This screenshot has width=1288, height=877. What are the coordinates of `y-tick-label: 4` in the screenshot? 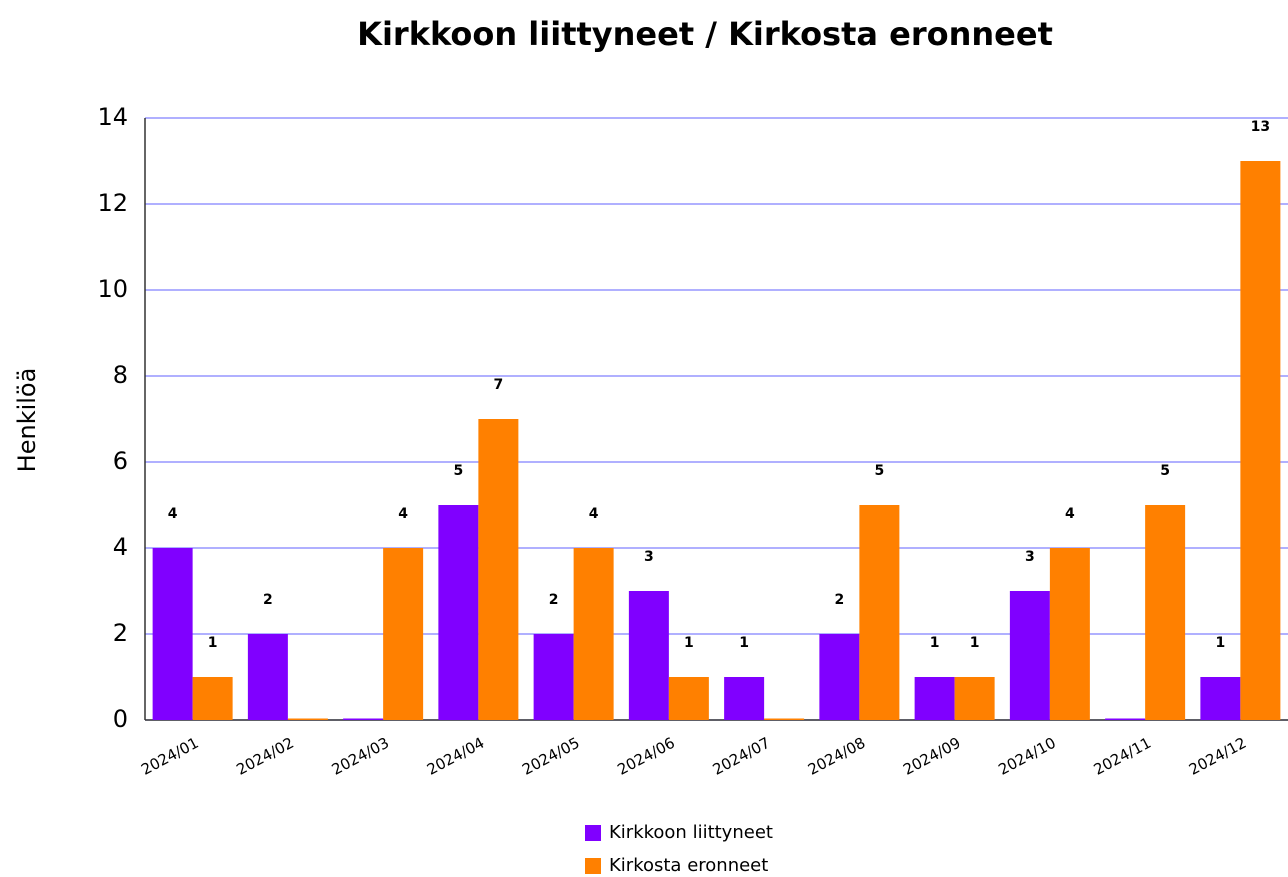 It's located at (120, 547).